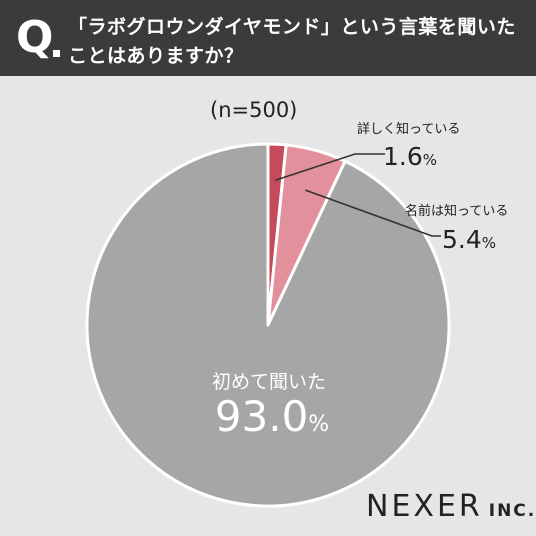 The height and width of the screenshot is (536, 536). What do you see at coordinates (424, 506) in the screenshot?
I see `logo-name: NEXER` at bounding box center [424, 506].